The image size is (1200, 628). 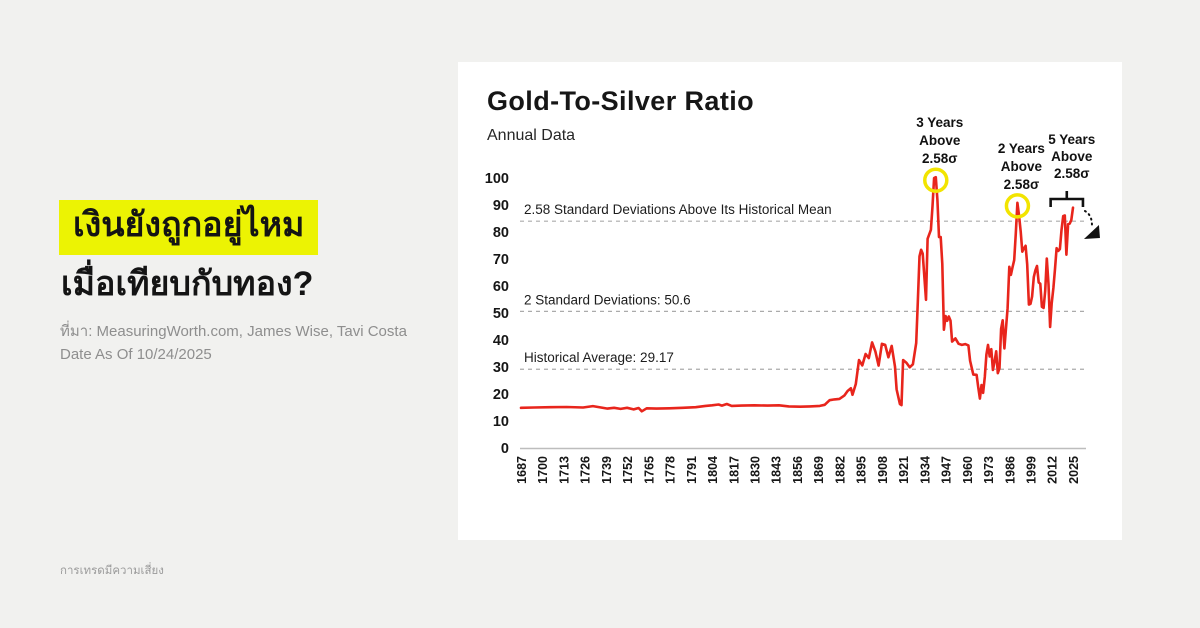 What do you see at coordinates (713, 470) in the screenshot?
I see `x-tick-label-9: 1804` at bounding box center [713, 470].